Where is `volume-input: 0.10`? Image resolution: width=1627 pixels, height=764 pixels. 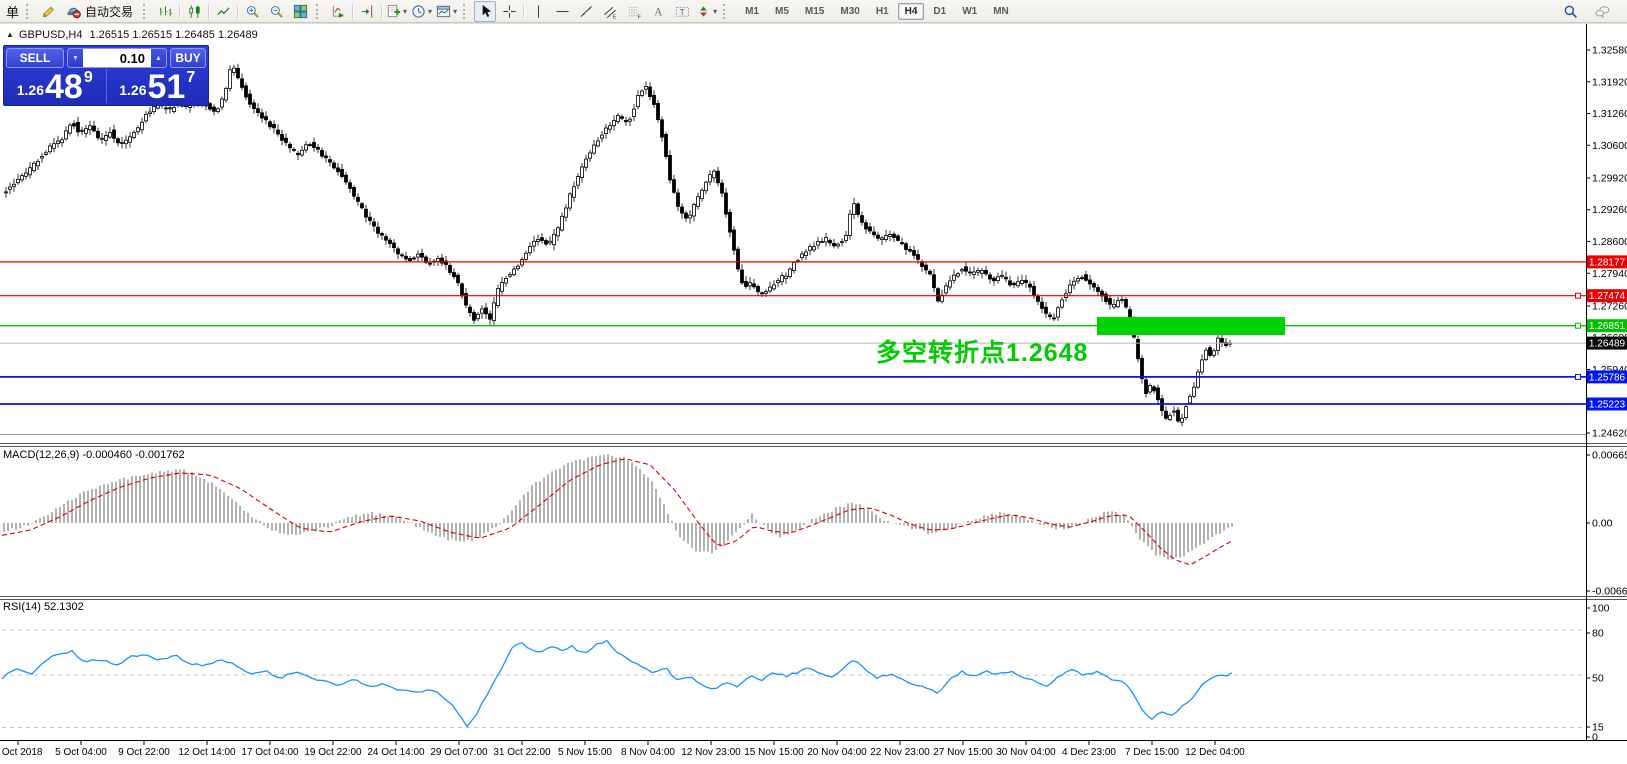
volume-input: 0.10 is located at coordinates (132, 58).